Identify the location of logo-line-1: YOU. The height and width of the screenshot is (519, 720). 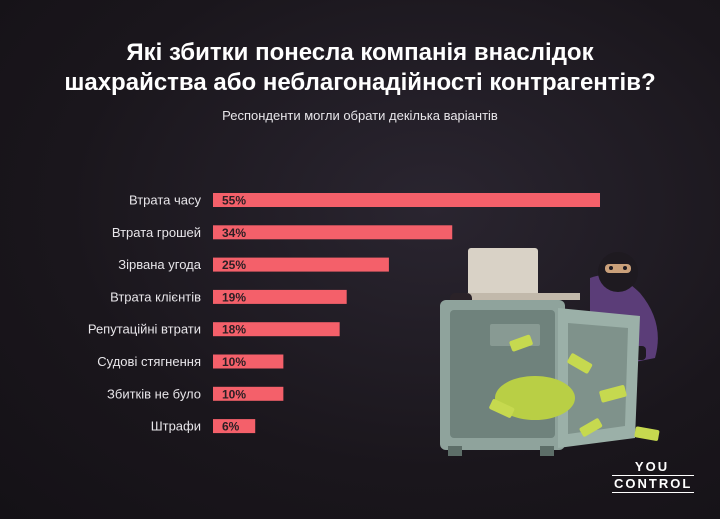
(652, 466).